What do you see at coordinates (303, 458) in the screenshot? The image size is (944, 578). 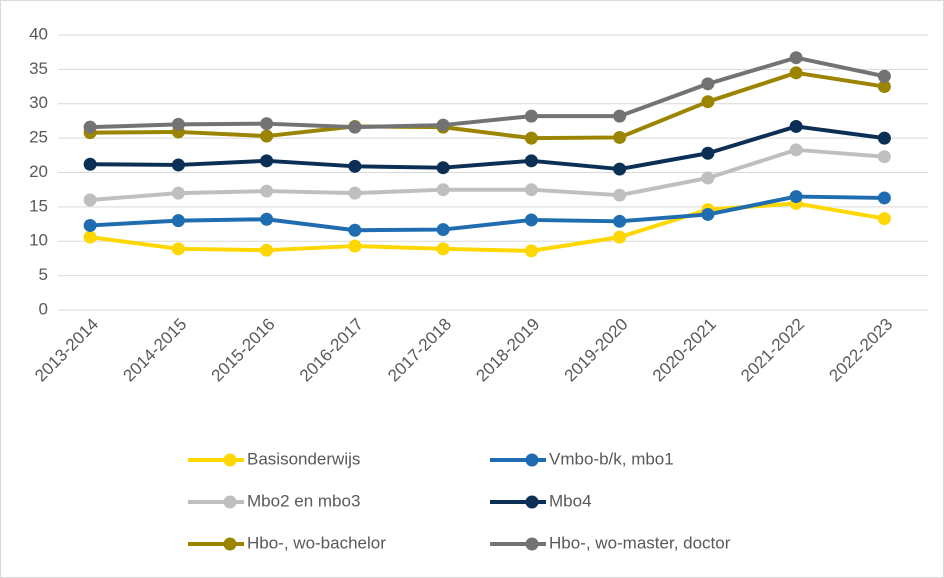 I see `legend-label: Basisonderwijs` at bounding box center [303, 458].